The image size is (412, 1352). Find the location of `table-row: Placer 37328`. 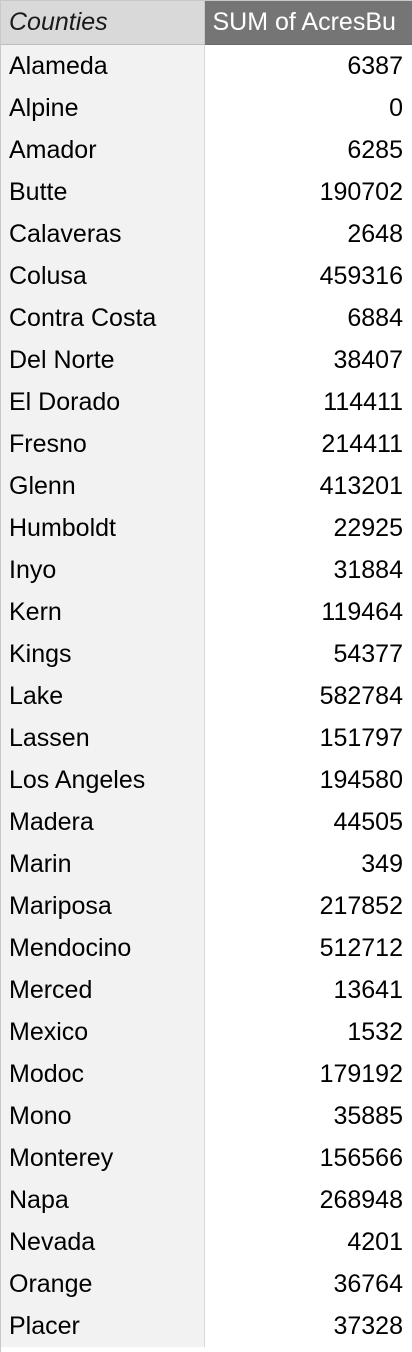

table-row: Placer 37328 is located at coordinates (206, 1326).